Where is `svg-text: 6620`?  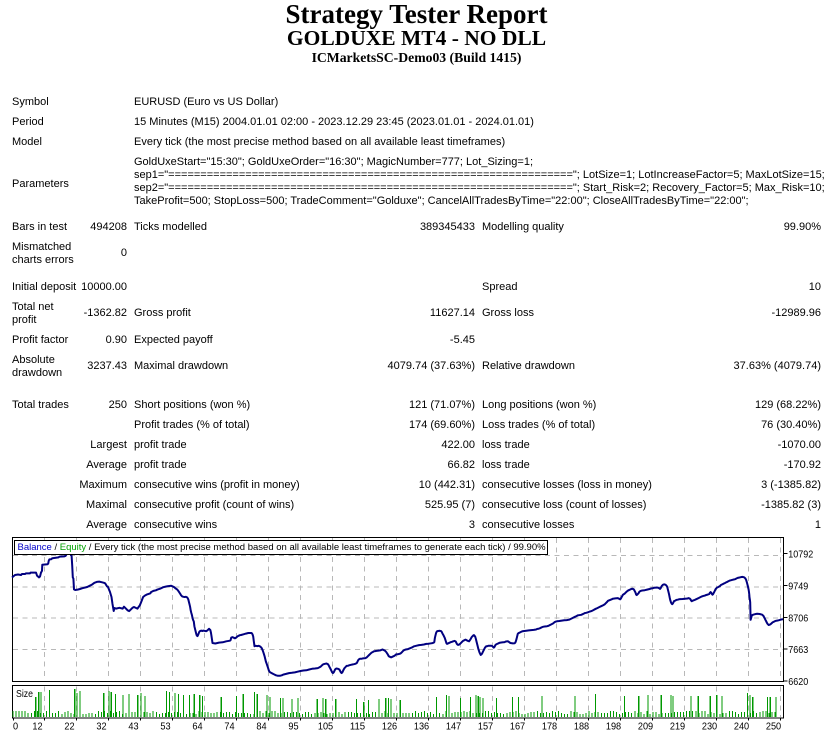 svg-text: 6620 is located at coordinates (798, 682).